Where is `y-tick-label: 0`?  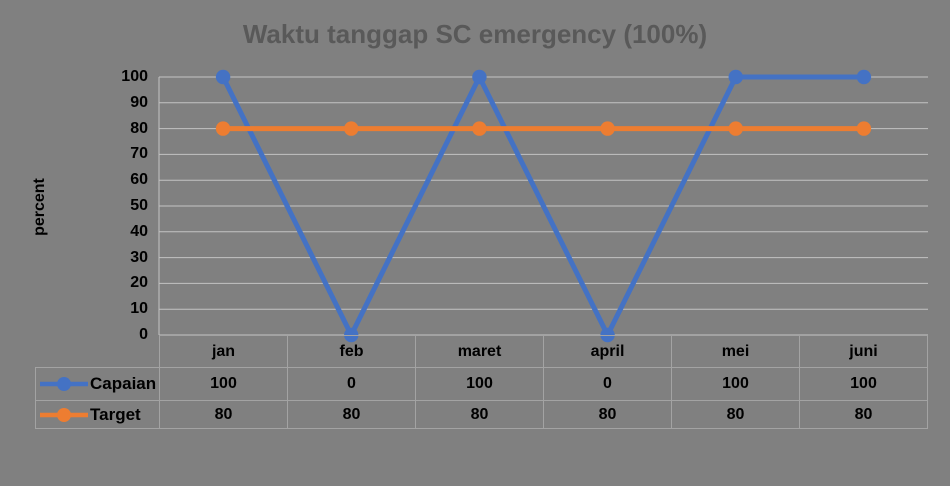
y-tick-label: 0 is located at coordinates (143, 334).